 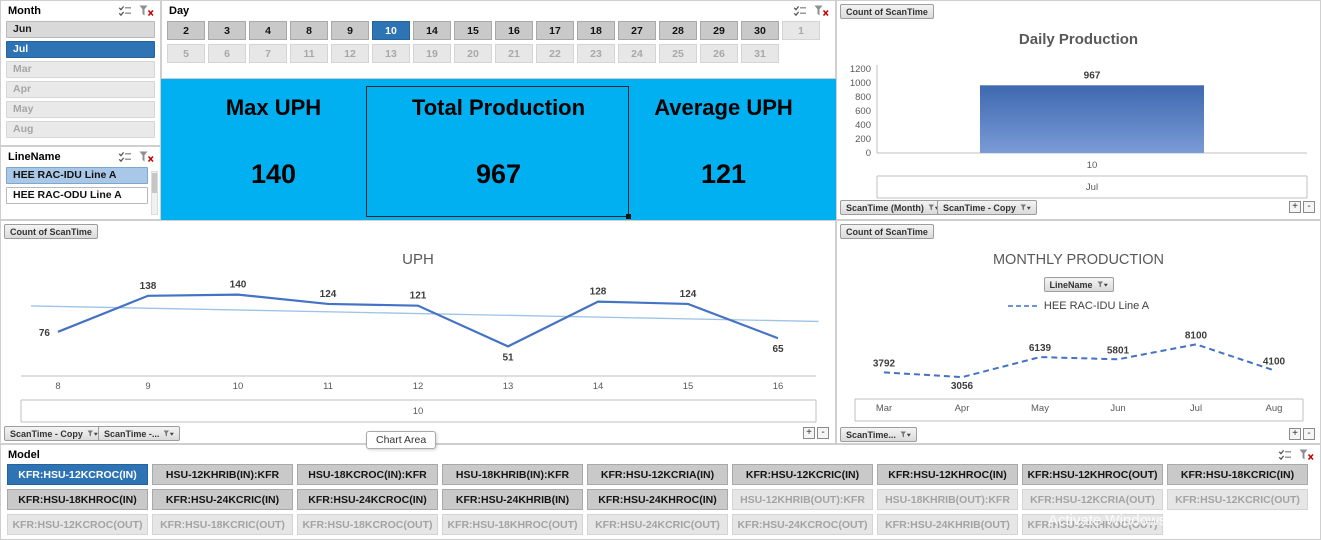 What do you see at coordinates (473, 53) in the screenshot?
I see `day-item-20: 20` at bounding box center [473, 53].